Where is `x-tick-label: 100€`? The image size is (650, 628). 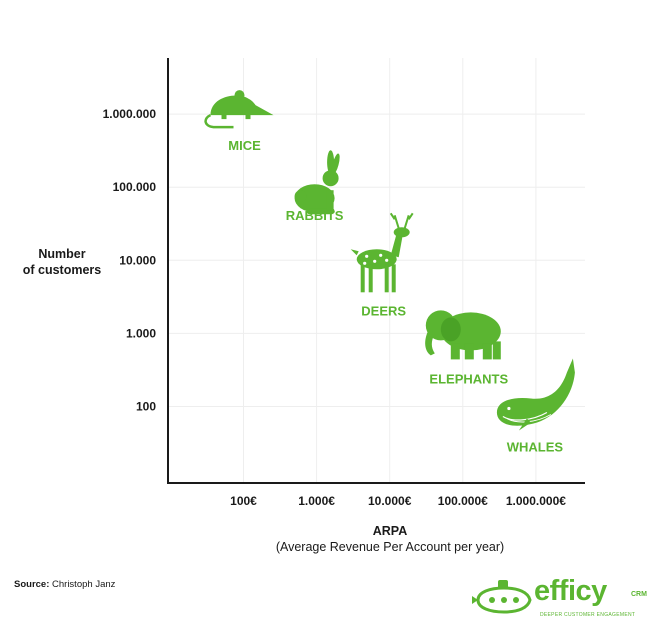 x-tick-label: 100€ is located at coordinates (243, 501).